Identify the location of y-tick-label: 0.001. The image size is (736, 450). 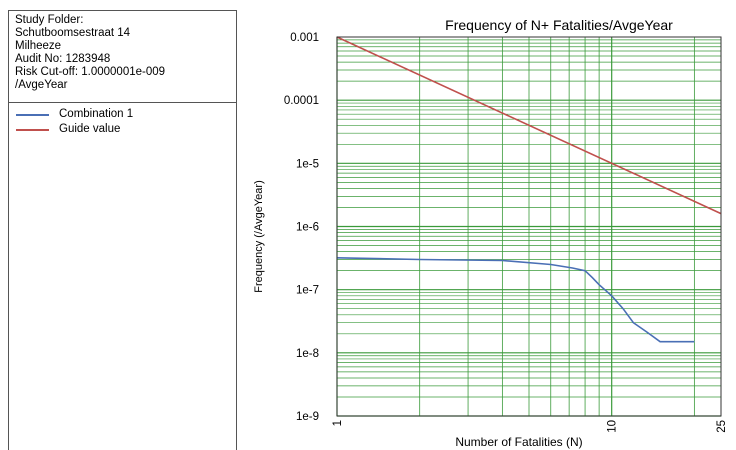
(304, 38).